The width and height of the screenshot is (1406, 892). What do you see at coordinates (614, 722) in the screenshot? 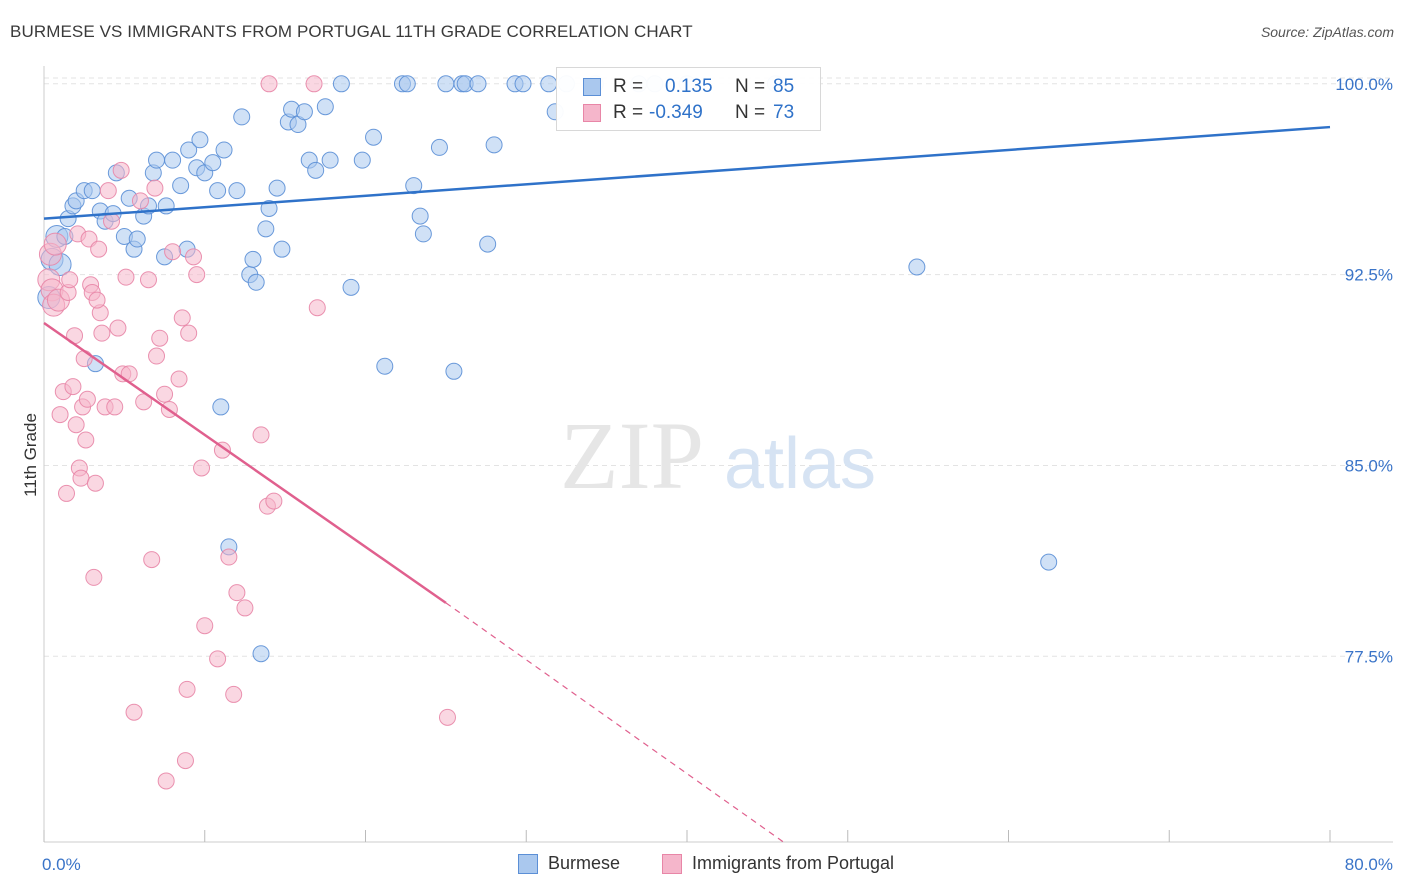
I see `portugal-trend-extension` at bounding box center [614, 722].